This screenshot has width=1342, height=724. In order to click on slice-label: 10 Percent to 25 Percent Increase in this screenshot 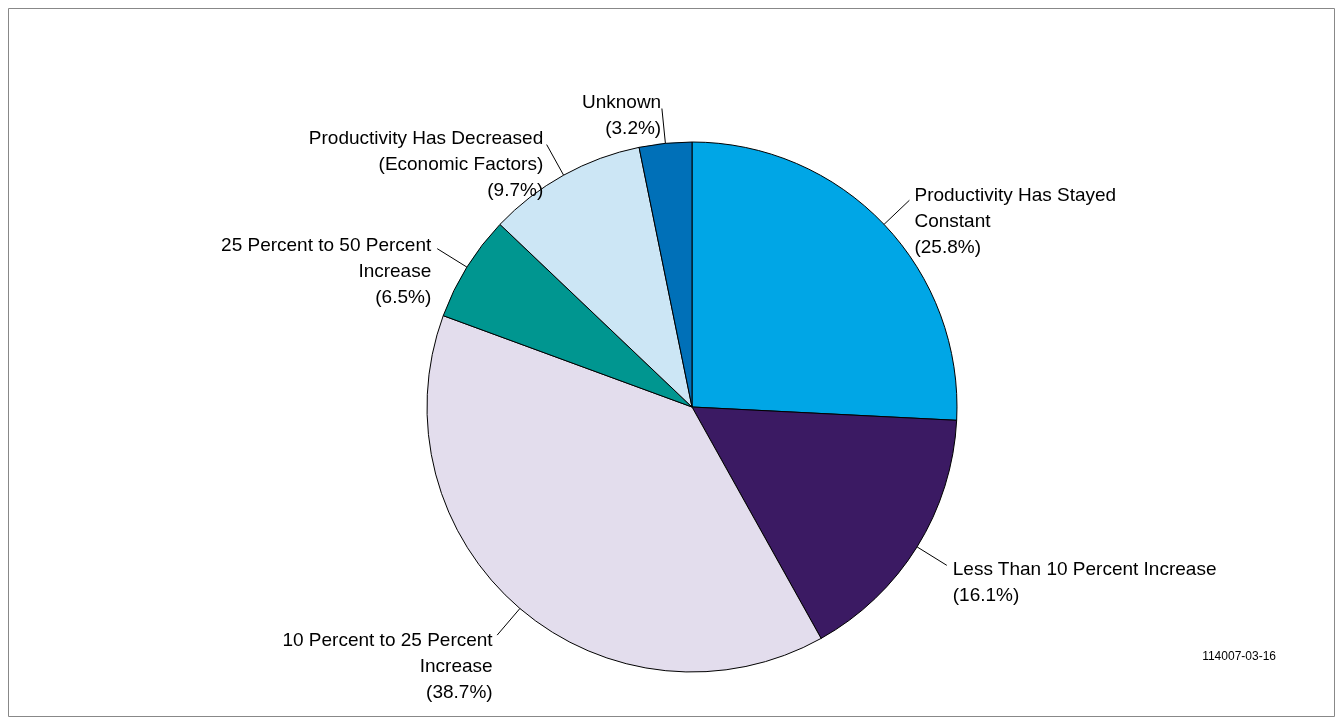, I will do `click(388, 653)`.